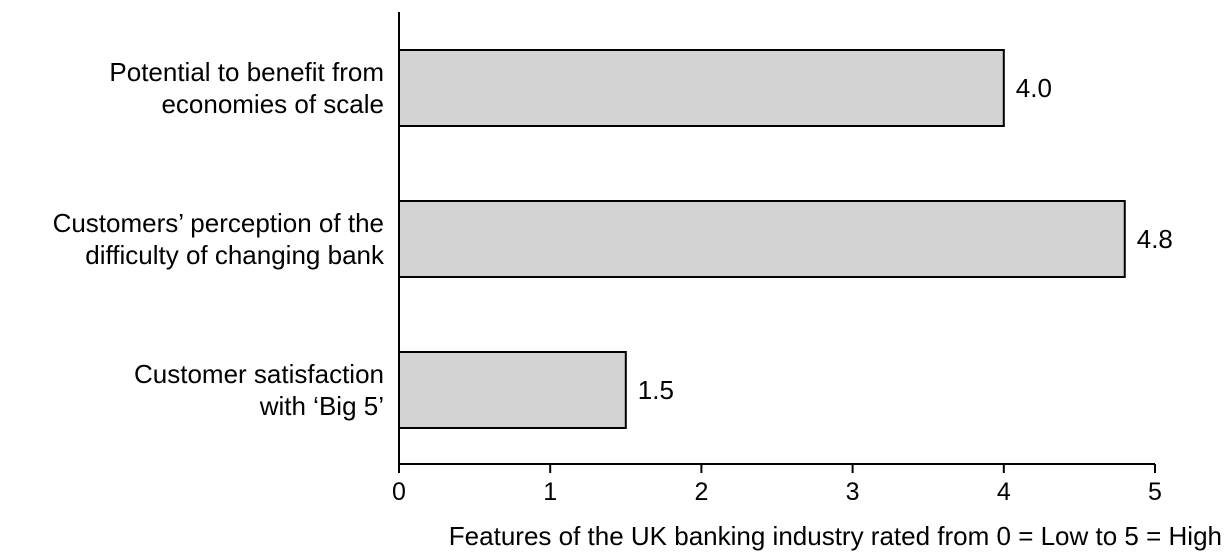 This screenshot has height=556, width=1226. I want to click on x-ticks-group: 0 1 2 3 4 5, so click(777, 485).